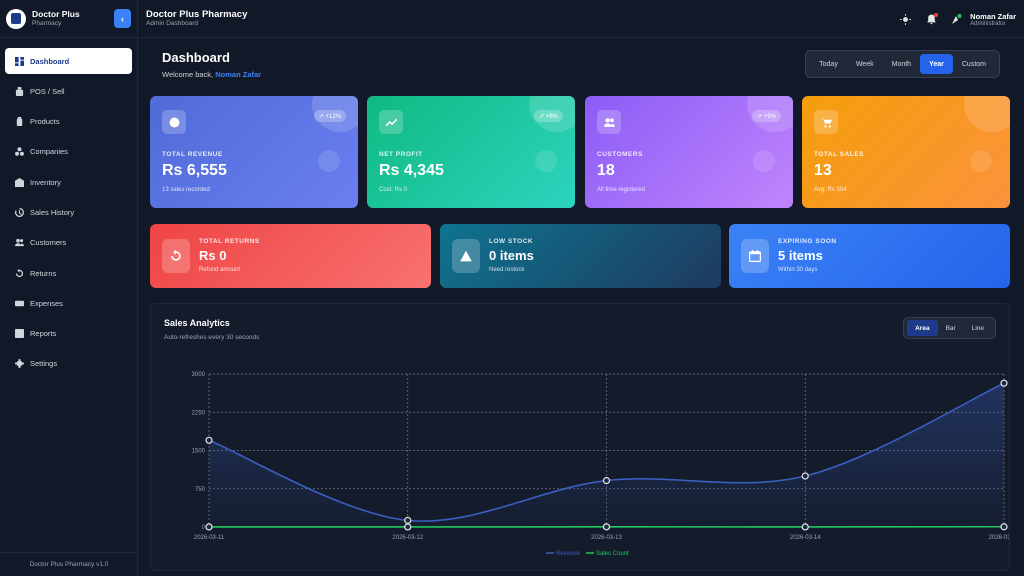 The height and width of the screenshot is (576, 1024). What do you see at coordinates (798, 270) in the screenshot?
I see `stat-sub: Within 30 days` at bounding box center [798, 270].